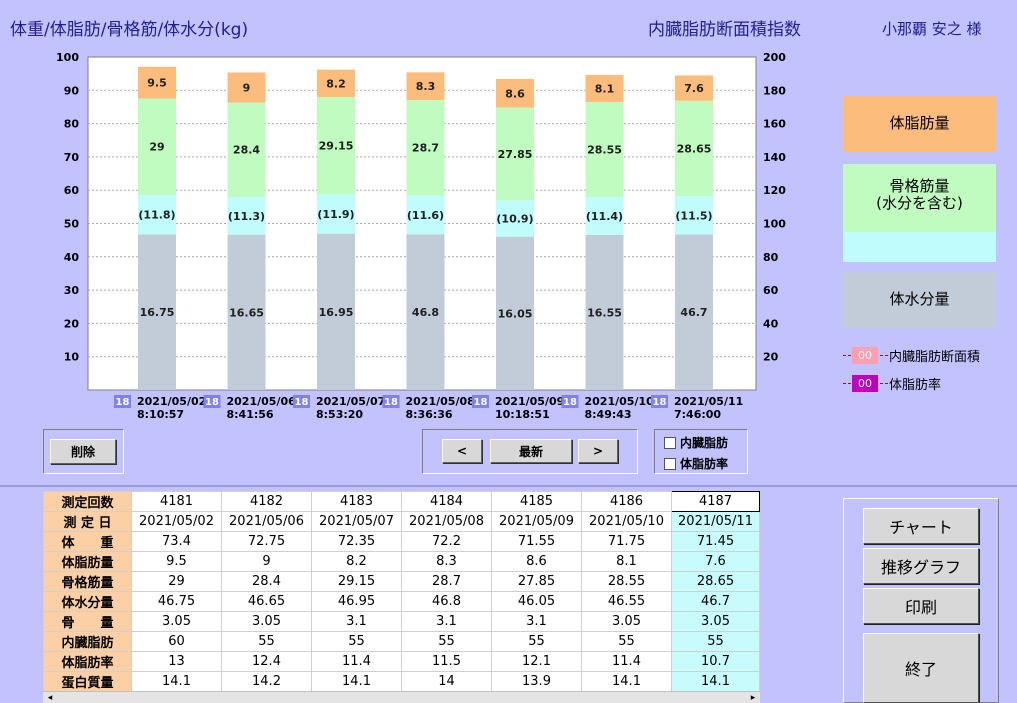  Describe the element at coordinates (626, 561) in the screenshot. I see `table-cell: 8.1` at that location.